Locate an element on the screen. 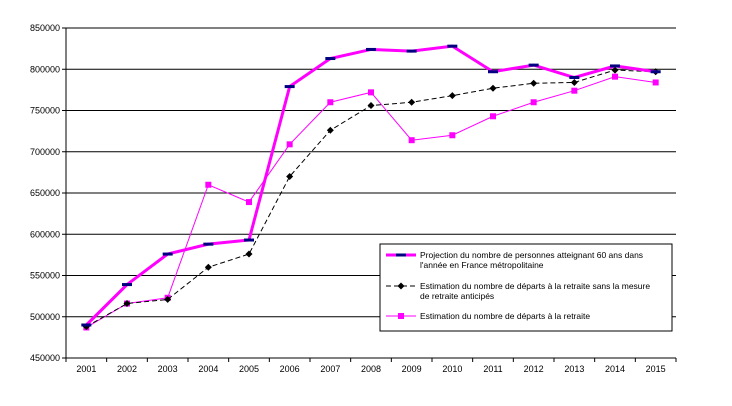 This screenshot has width=732, height=406. y-tick-label: 500000 is located at coordinates (45, 317).